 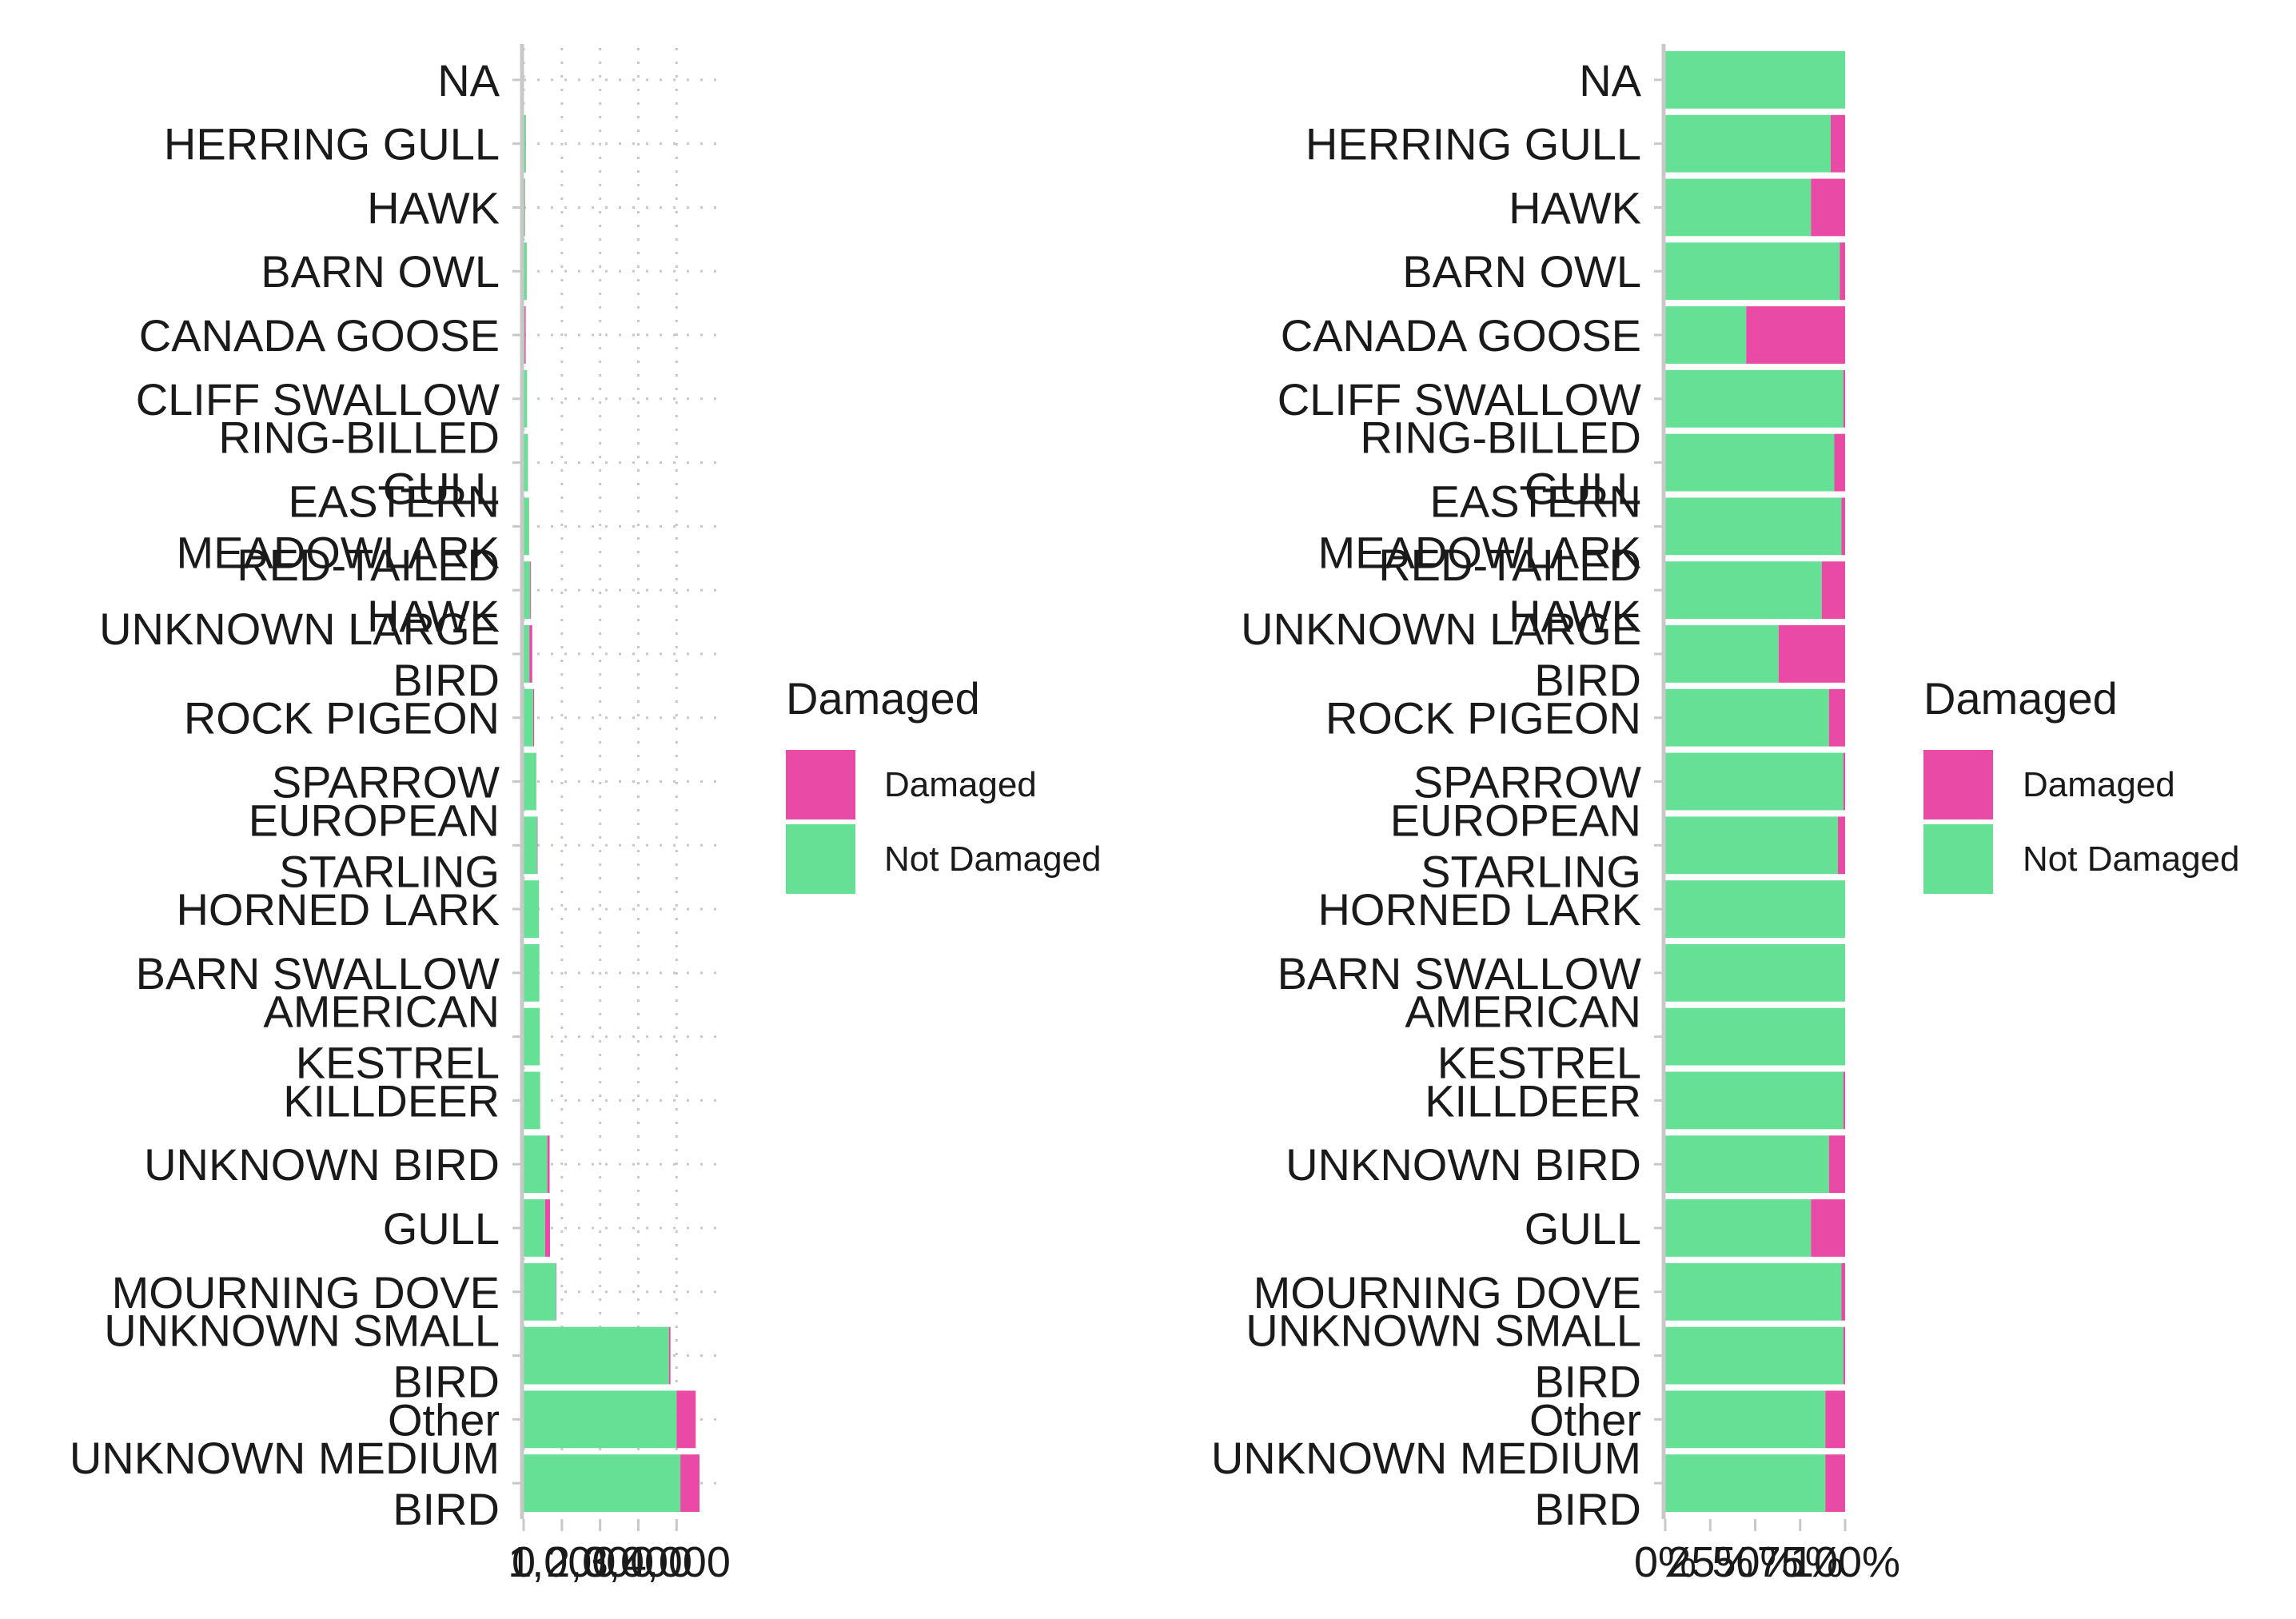 I want to click on bar-damaged-unknown-medium-bird, so click(x=1835, y=1483).